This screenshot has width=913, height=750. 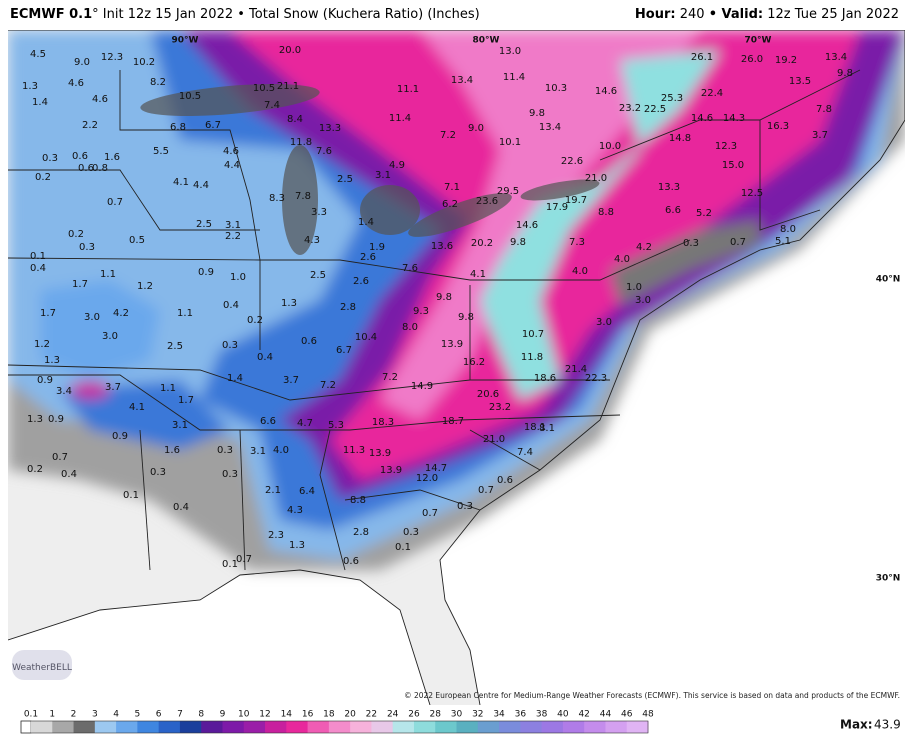 What do you see at coordinates (291, 380) in the screenshot?
I see `snow-label: 3.7` at bounding box center [291, 380].